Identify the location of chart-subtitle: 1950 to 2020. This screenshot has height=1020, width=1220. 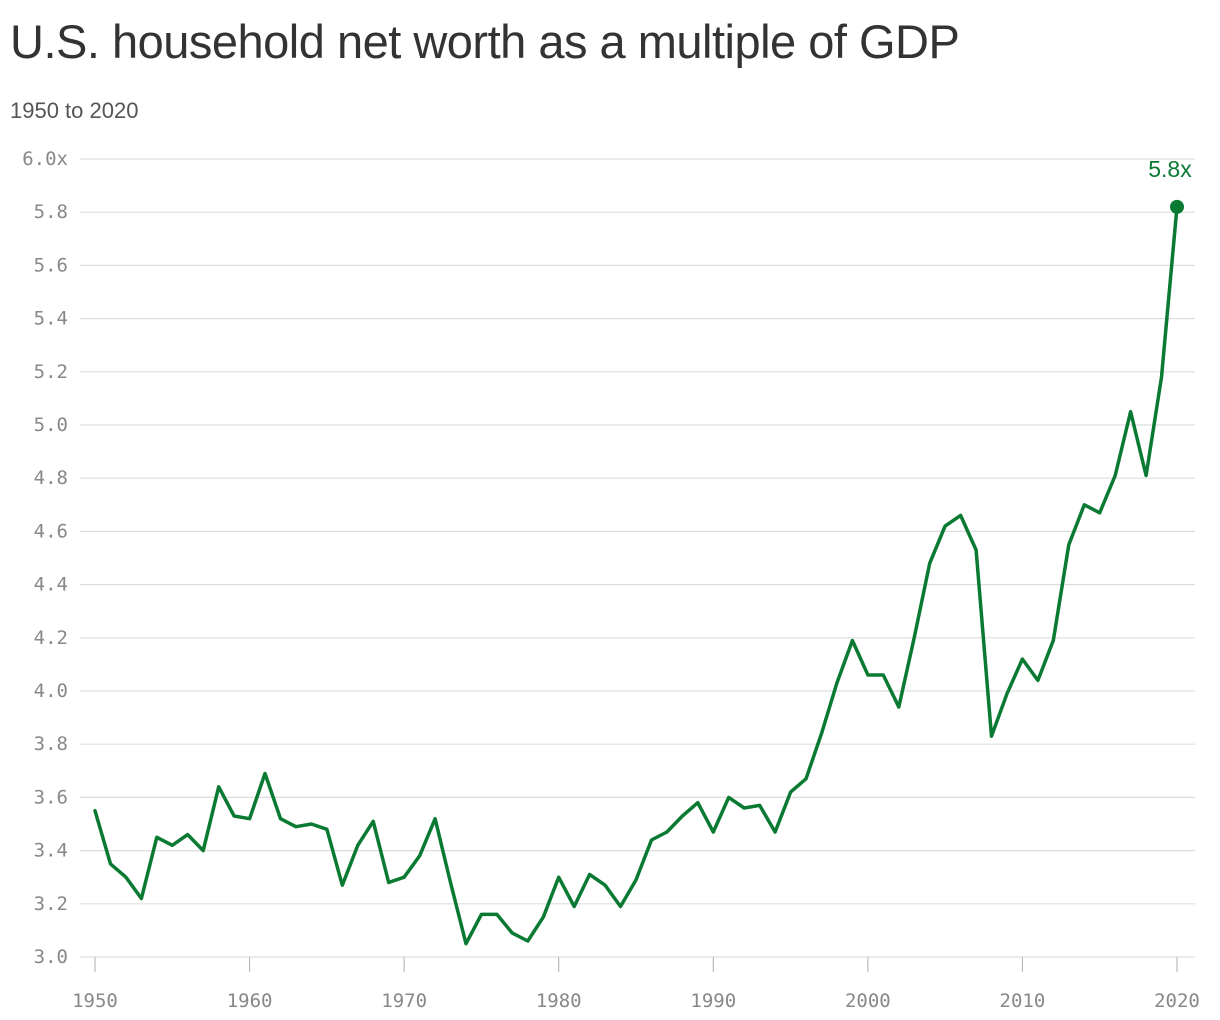
(74, 110).